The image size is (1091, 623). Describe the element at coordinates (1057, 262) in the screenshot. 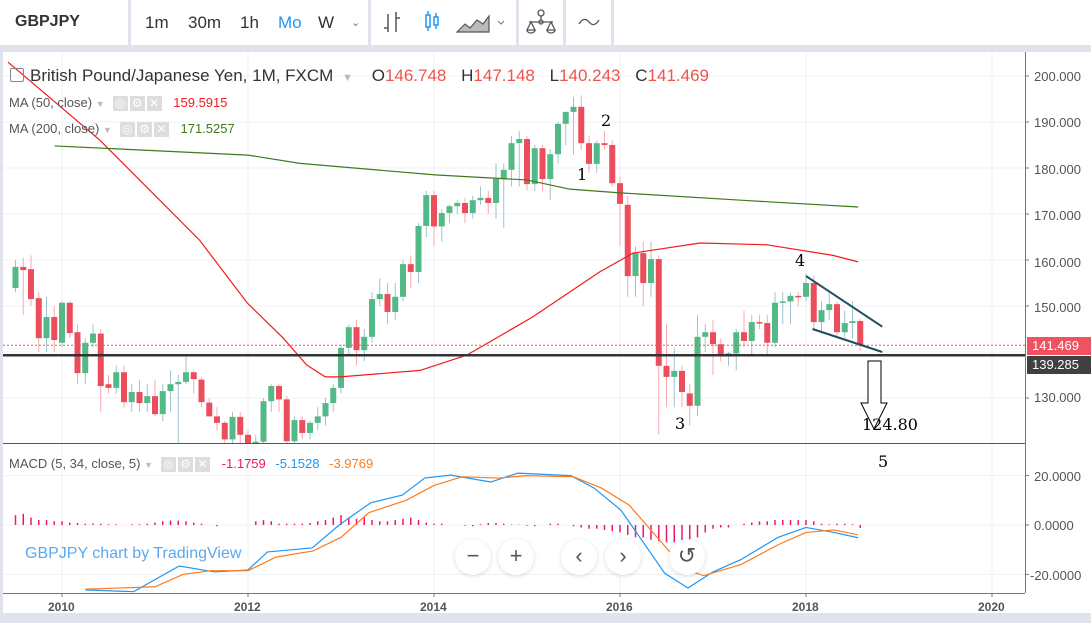

I see `price-tick: 160.000` at that location.